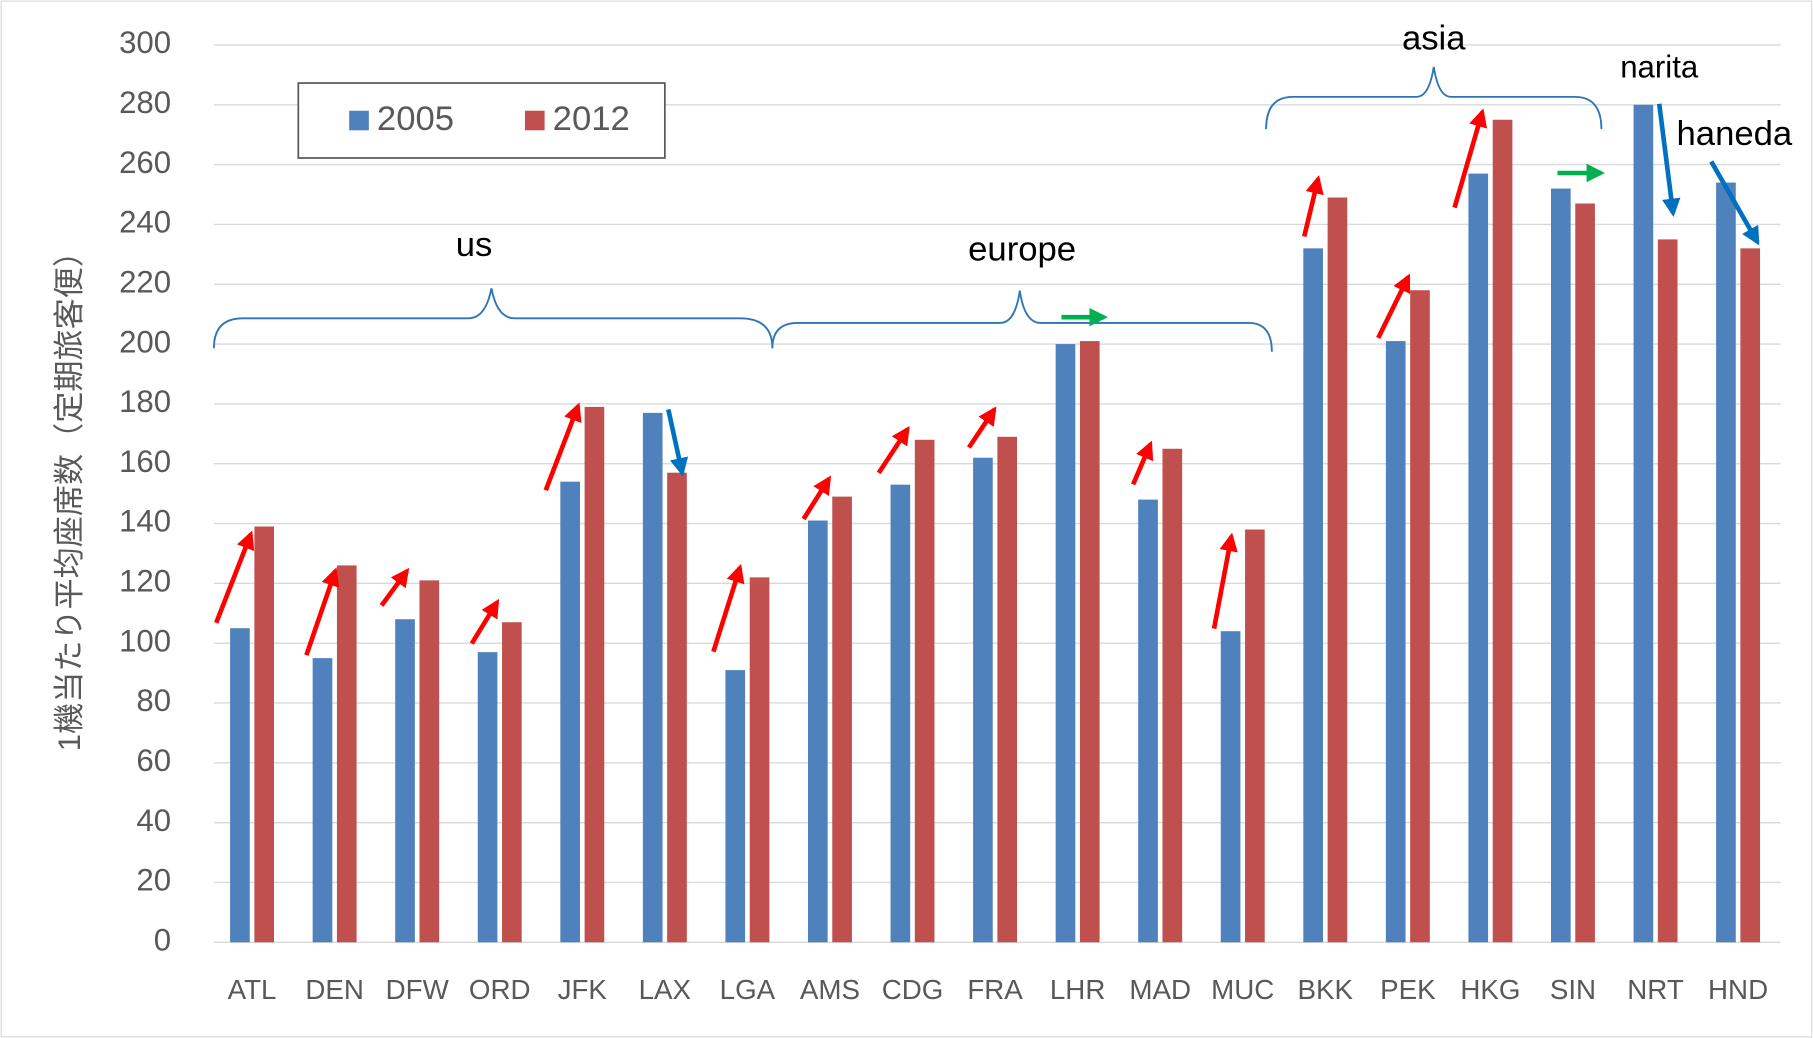 The height and width of the screenshot is (1038, 1813). What do you see at coordinates (415, 119) in the screenshot?
I see `legend-label: 2005` at bounding box center [415, 119].